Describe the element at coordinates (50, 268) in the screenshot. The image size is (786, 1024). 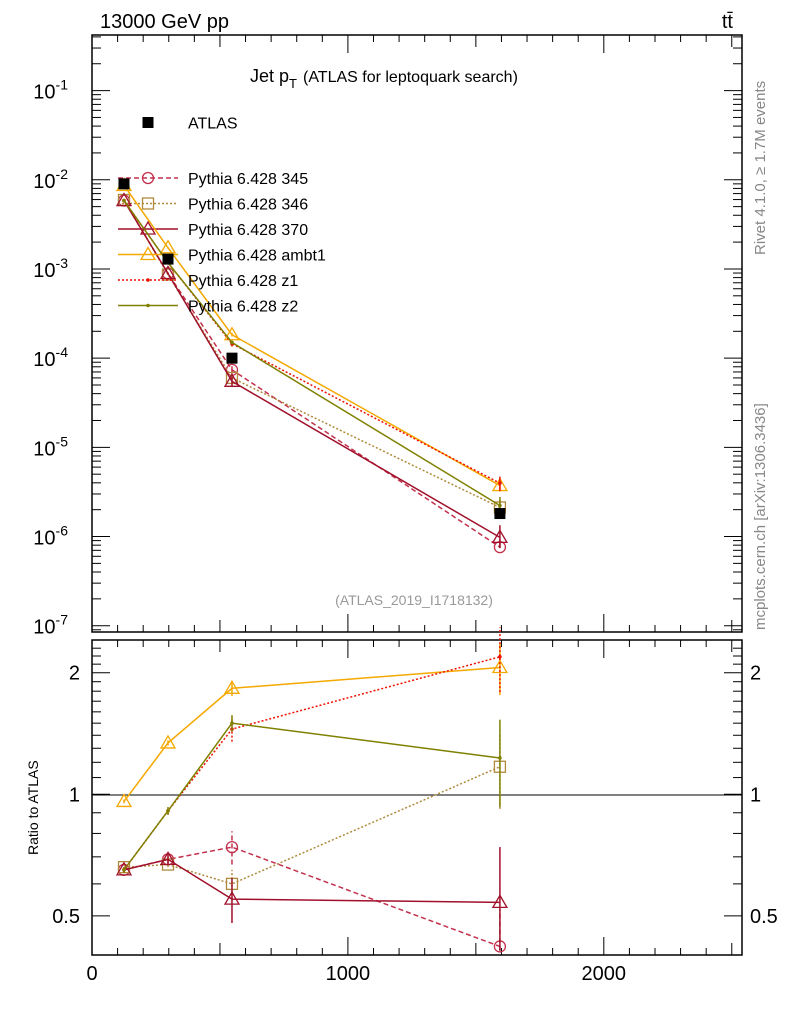
I see `y-tick-label: 10⁻³` at that location.